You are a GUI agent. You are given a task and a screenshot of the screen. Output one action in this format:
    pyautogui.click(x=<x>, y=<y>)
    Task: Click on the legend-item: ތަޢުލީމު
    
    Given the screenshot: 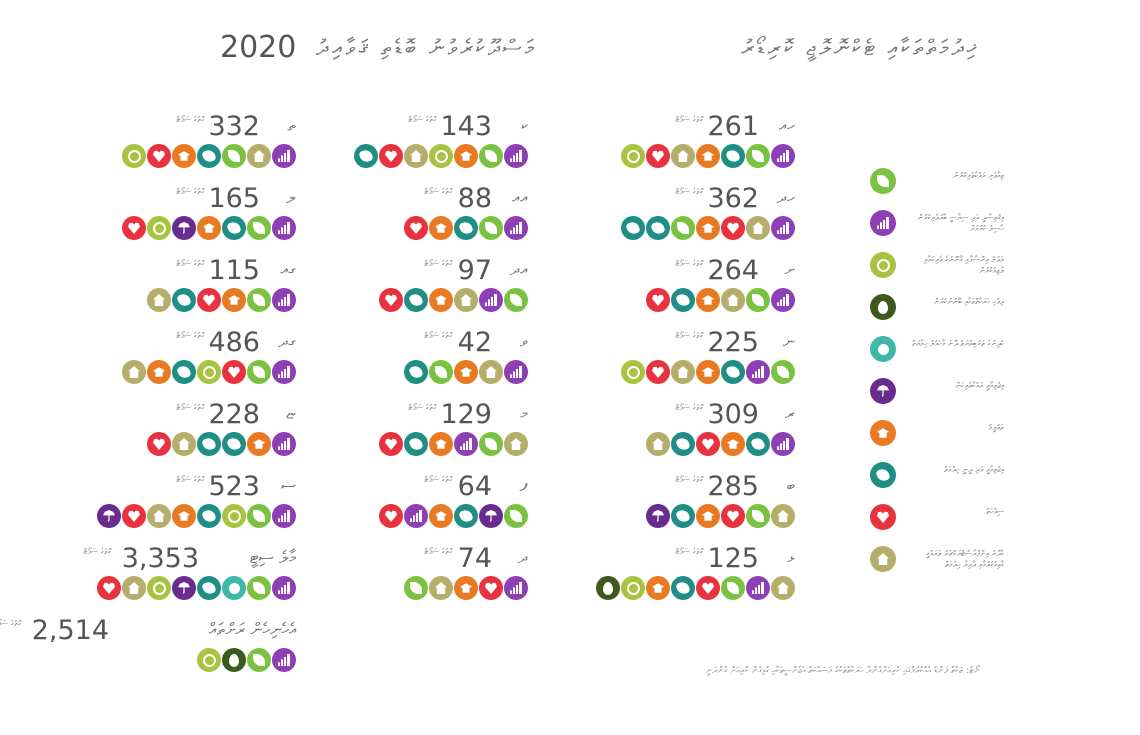 What is the action you would take?
    pyautogui.click(x=940, y=434)
    